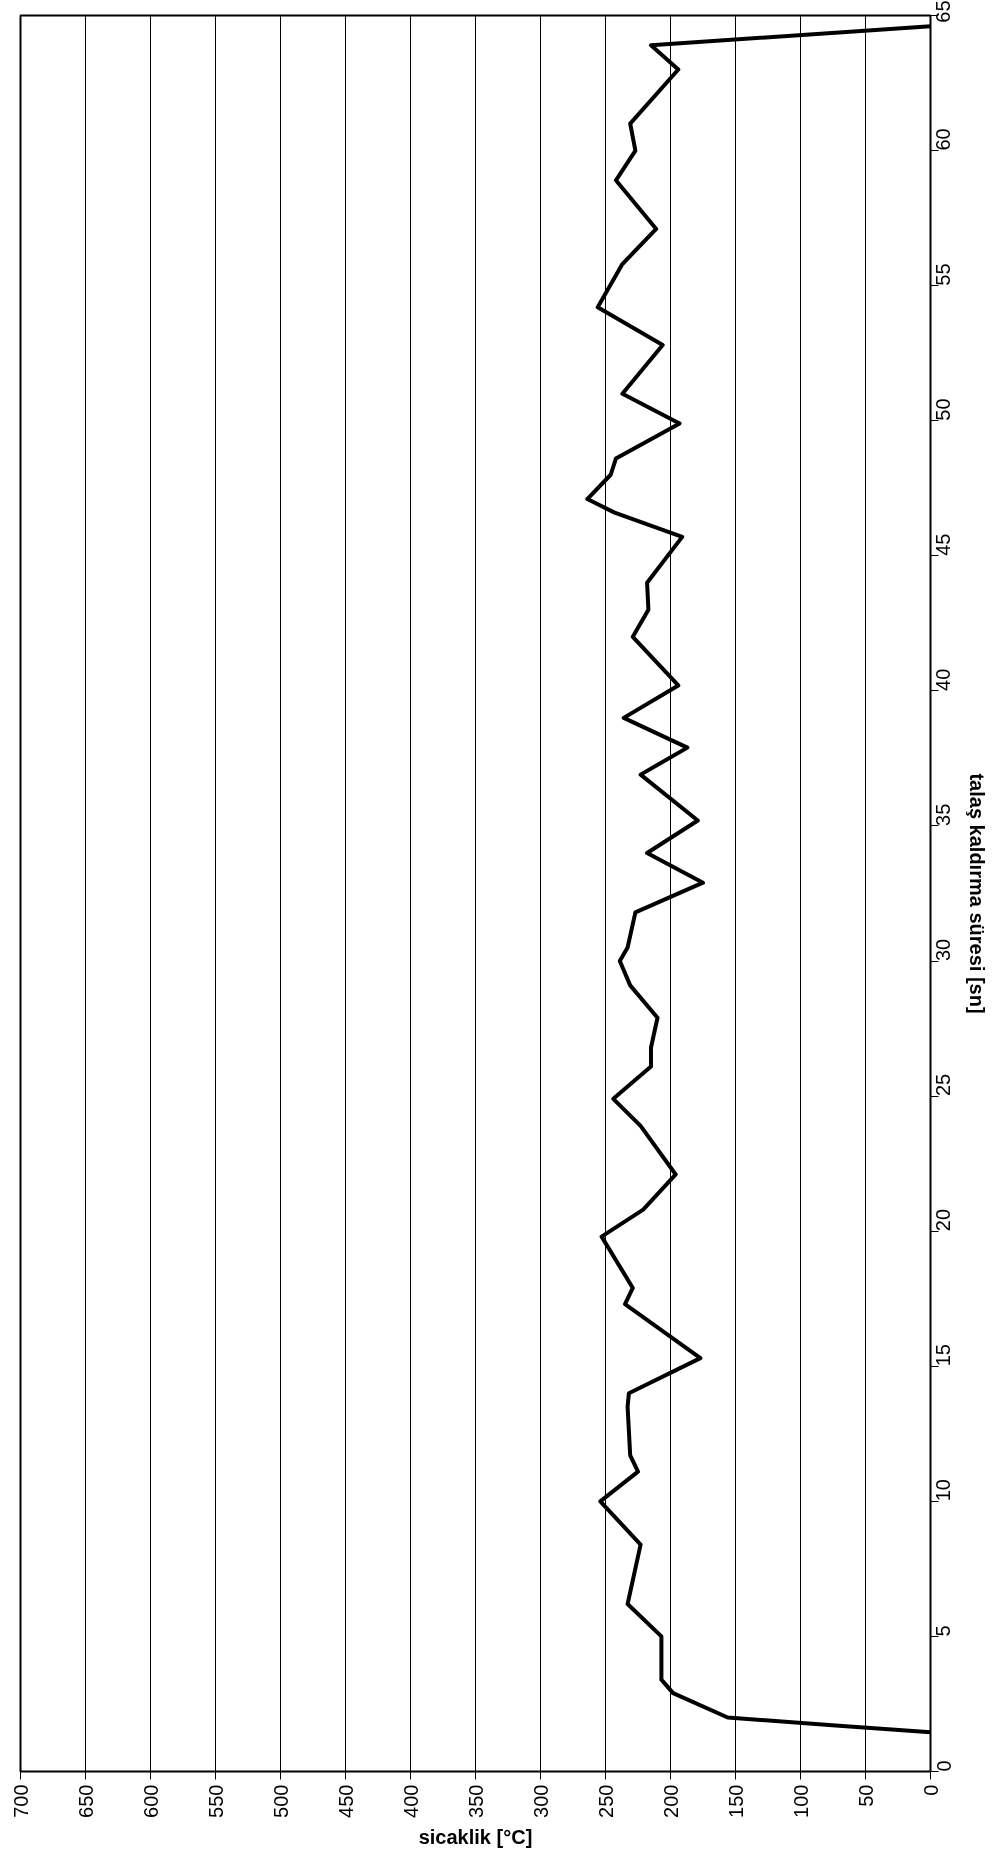 This screenshot has height=1860, width=995. Describe the element at coordinates (20, 1801) in the screenshot. I see `x-tick-label: 700` at that location.